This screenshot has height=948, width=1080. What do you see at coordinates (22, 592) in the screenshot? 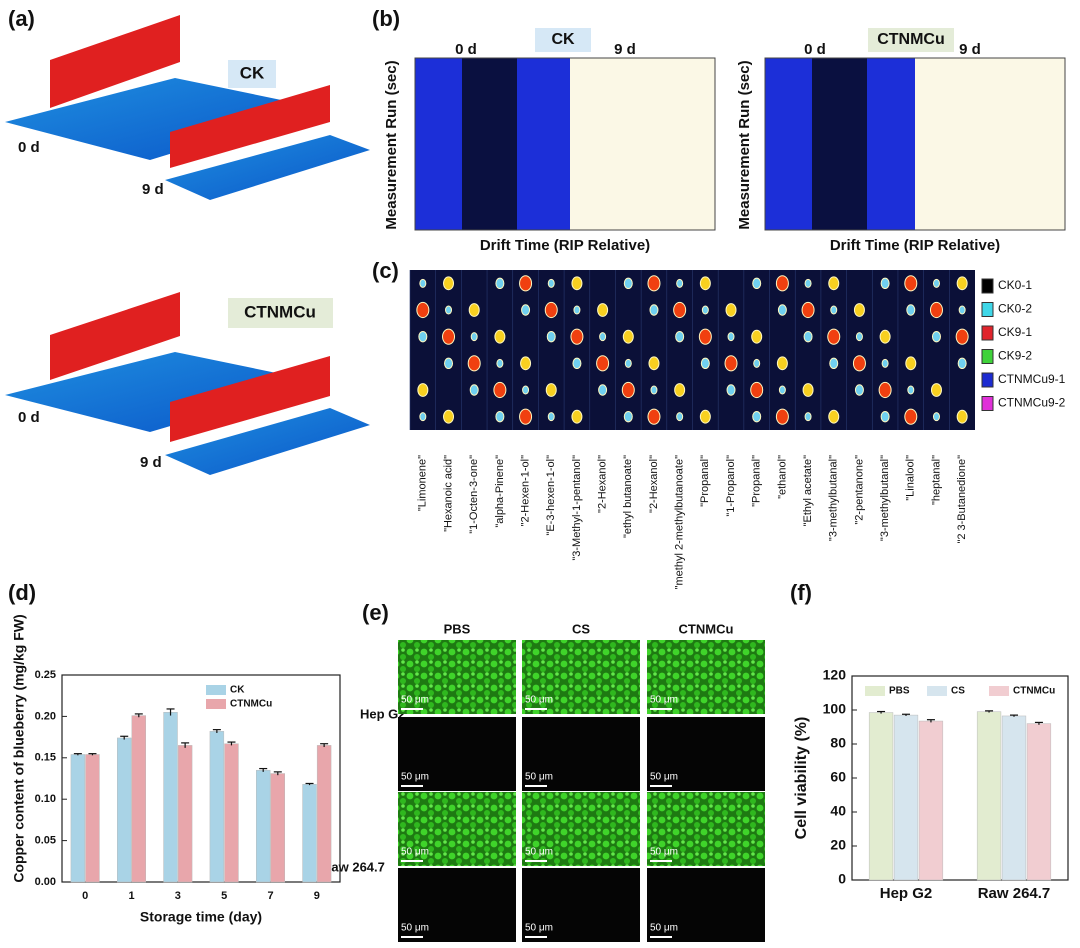
I see `panel-label: (d)` at bounding box center [22, 592].